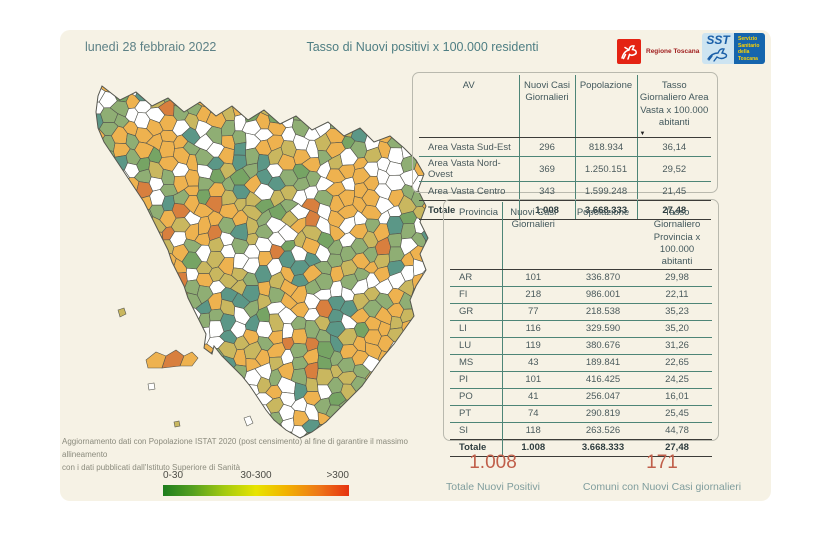 This screenshot has height=540, width=824. I want to click on table-row: Area Vasta Nord-Ovest 369 1.250.151 29,52, so click(565, 169).